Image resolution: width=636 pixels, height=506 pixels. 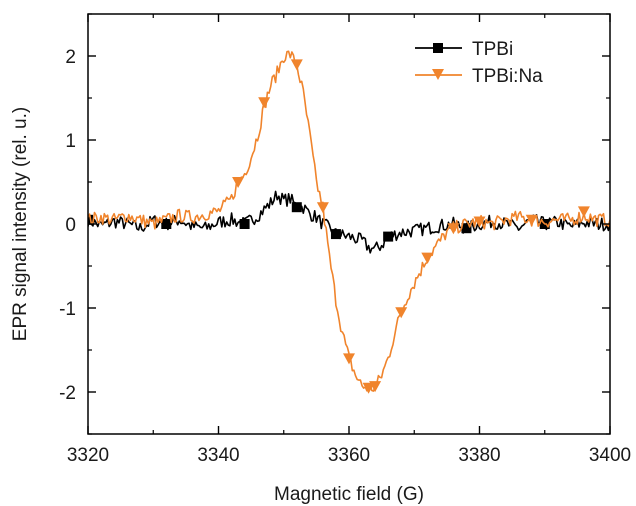 What do you see at coordinates (507, 76) in the screenshot?
I see `legend-label-tpbi-na: TPBi:Na` at bounding box center [507, 76].